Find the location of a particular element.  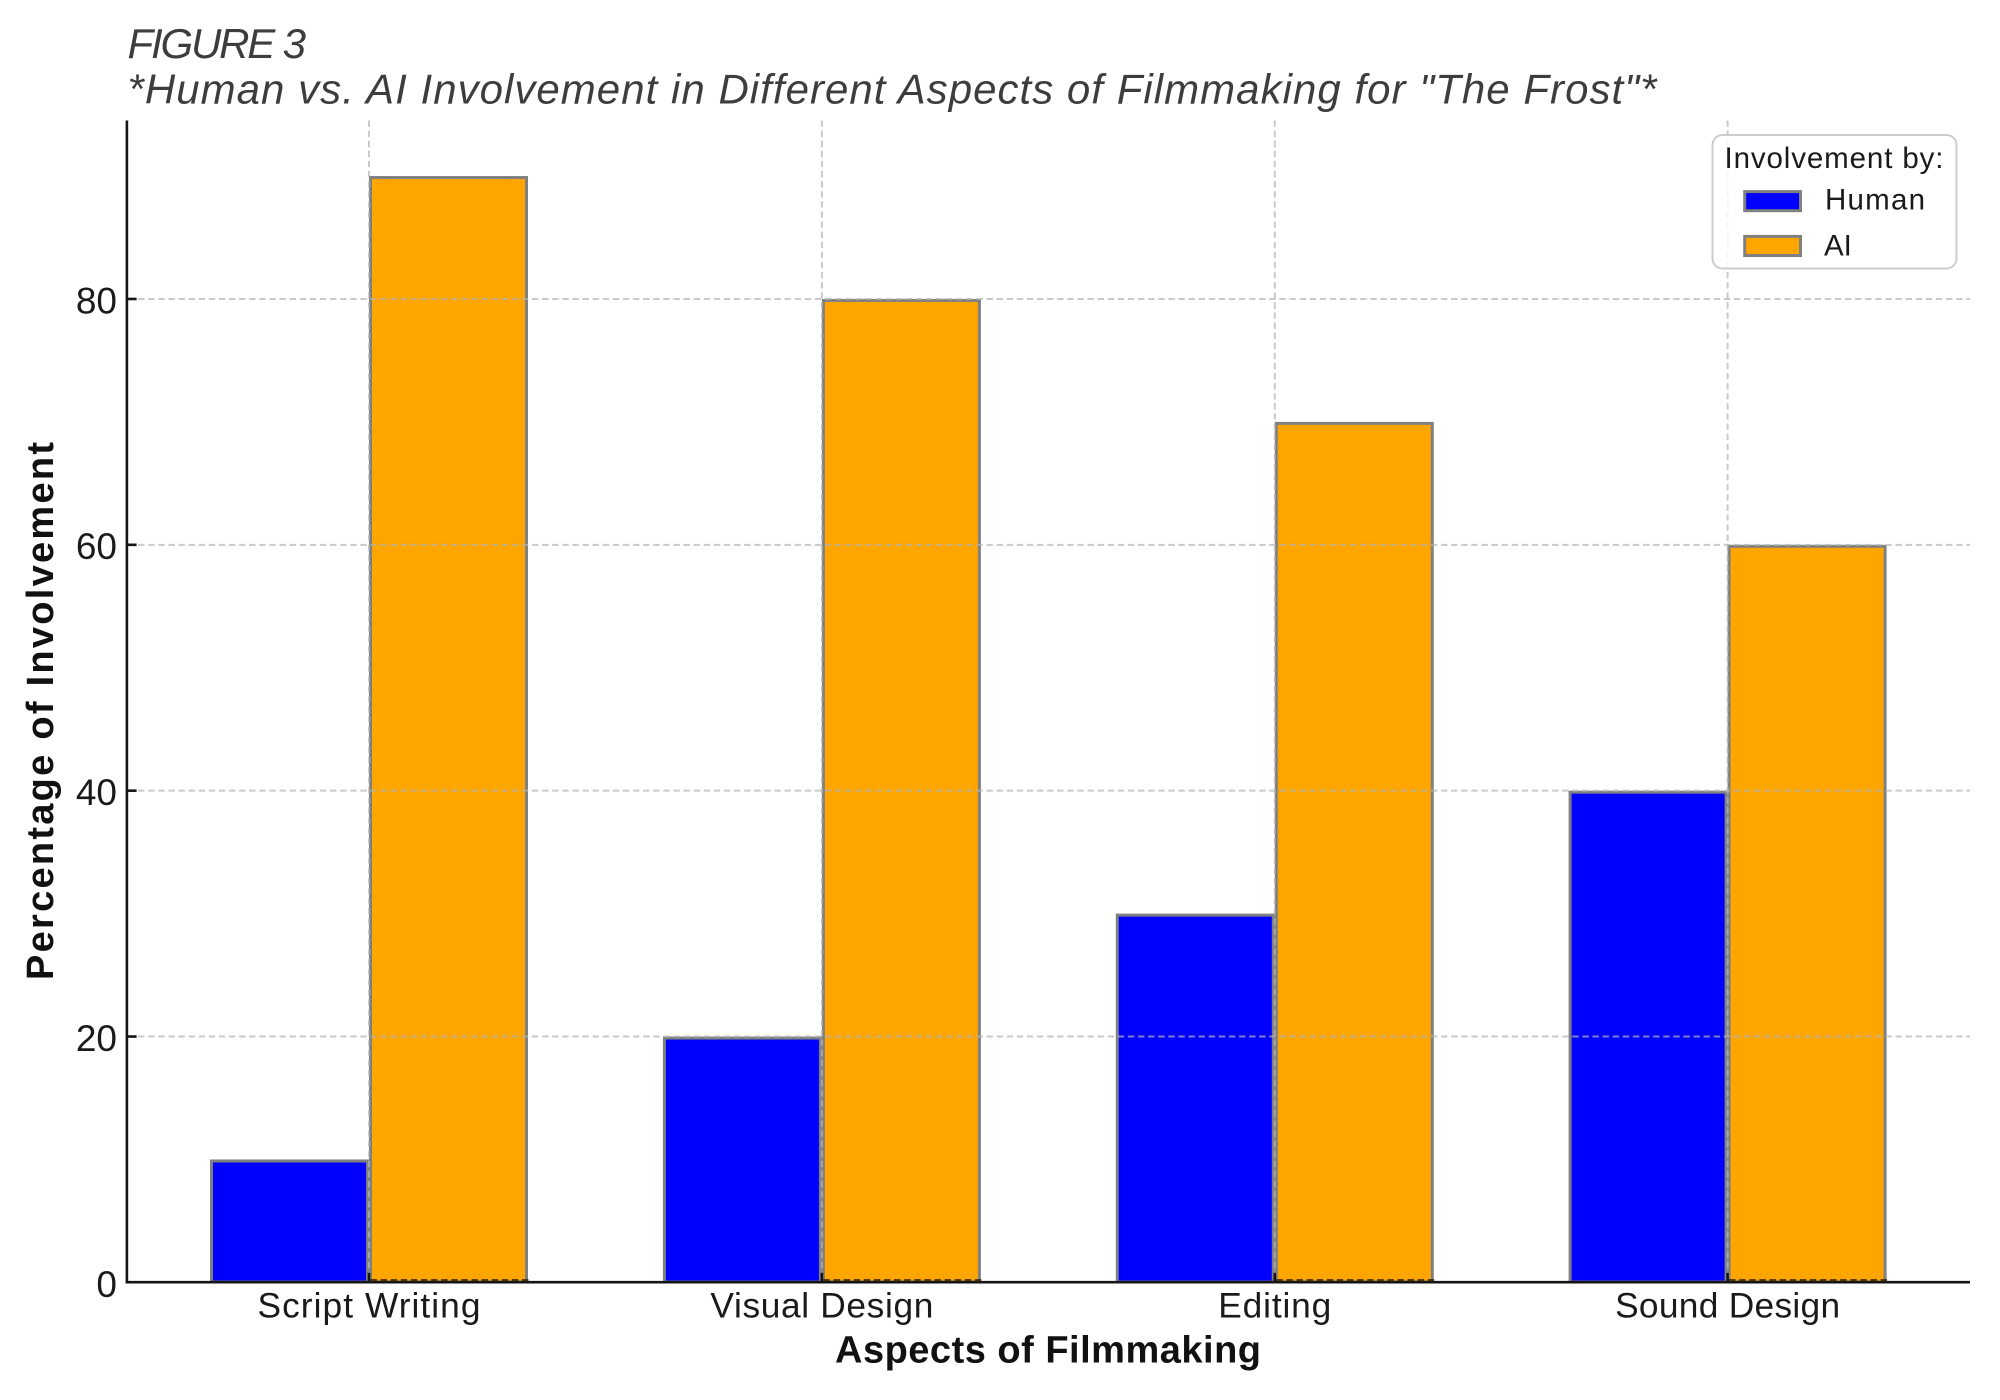

svg-text: Visual Design is located at coordinates (821, 1306).